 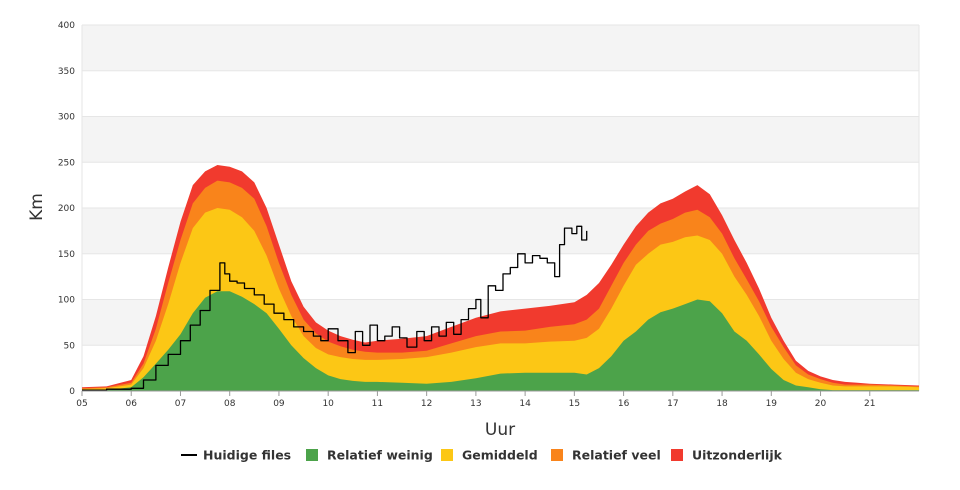 I want to click on x-tick-label: 10, so click(x=328, y=404).